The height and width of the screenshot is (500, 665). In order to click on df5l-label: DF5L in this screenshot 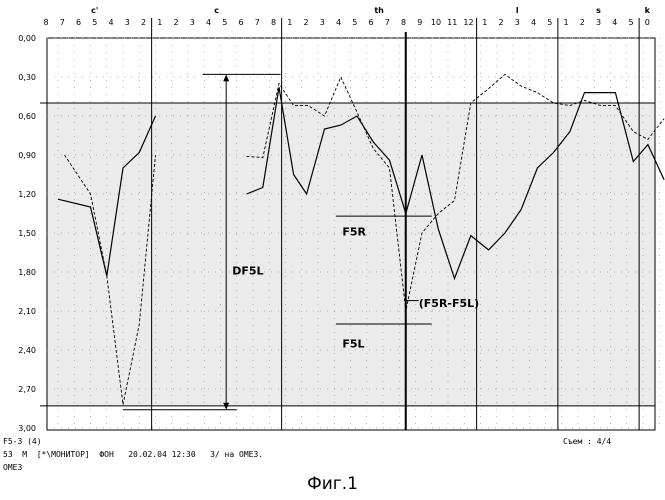, I will do `click(247, 271)`.